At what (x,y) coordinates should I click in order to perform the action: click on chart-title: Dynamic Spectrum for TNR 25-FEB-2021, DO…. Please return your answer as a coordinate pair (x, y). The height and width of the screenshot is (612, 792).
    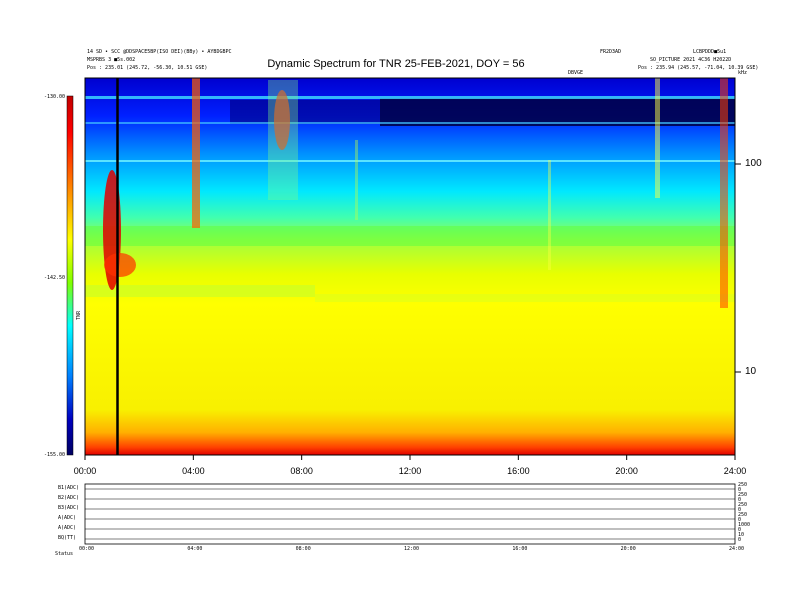
    Looking at the image, I should click on (396, 64).